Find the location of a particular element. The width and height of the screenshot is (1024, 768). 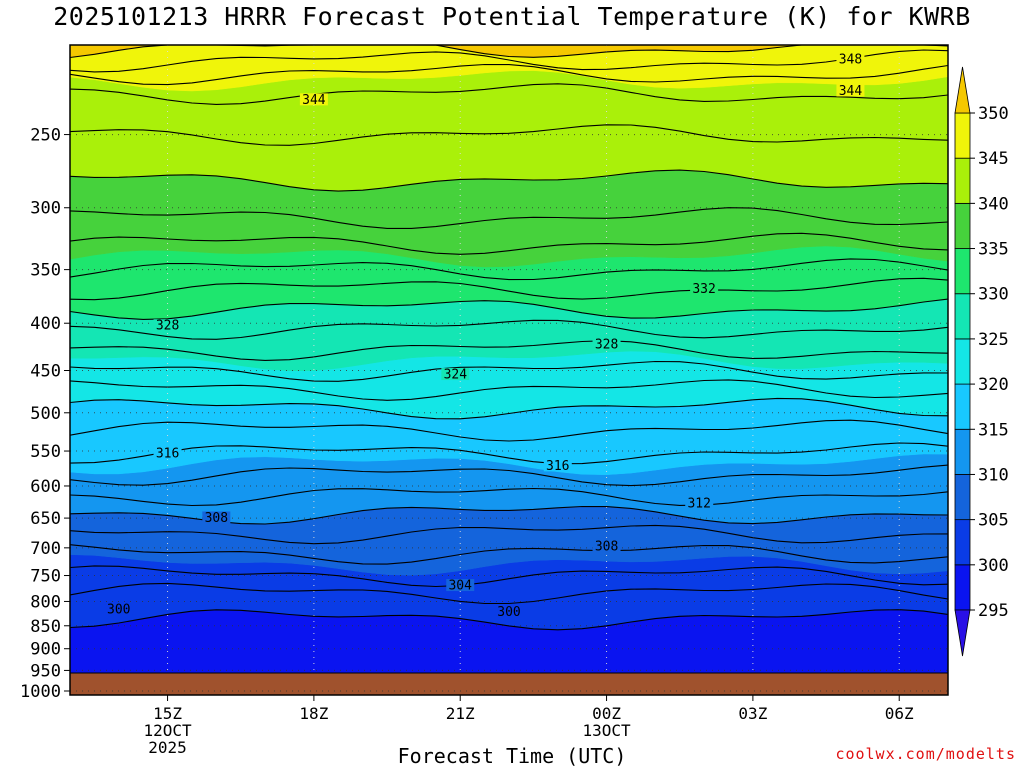

colorbar: 295 300 305 310 315 320 325 330 335 340 345 350 is located at coordinates (981, 361).